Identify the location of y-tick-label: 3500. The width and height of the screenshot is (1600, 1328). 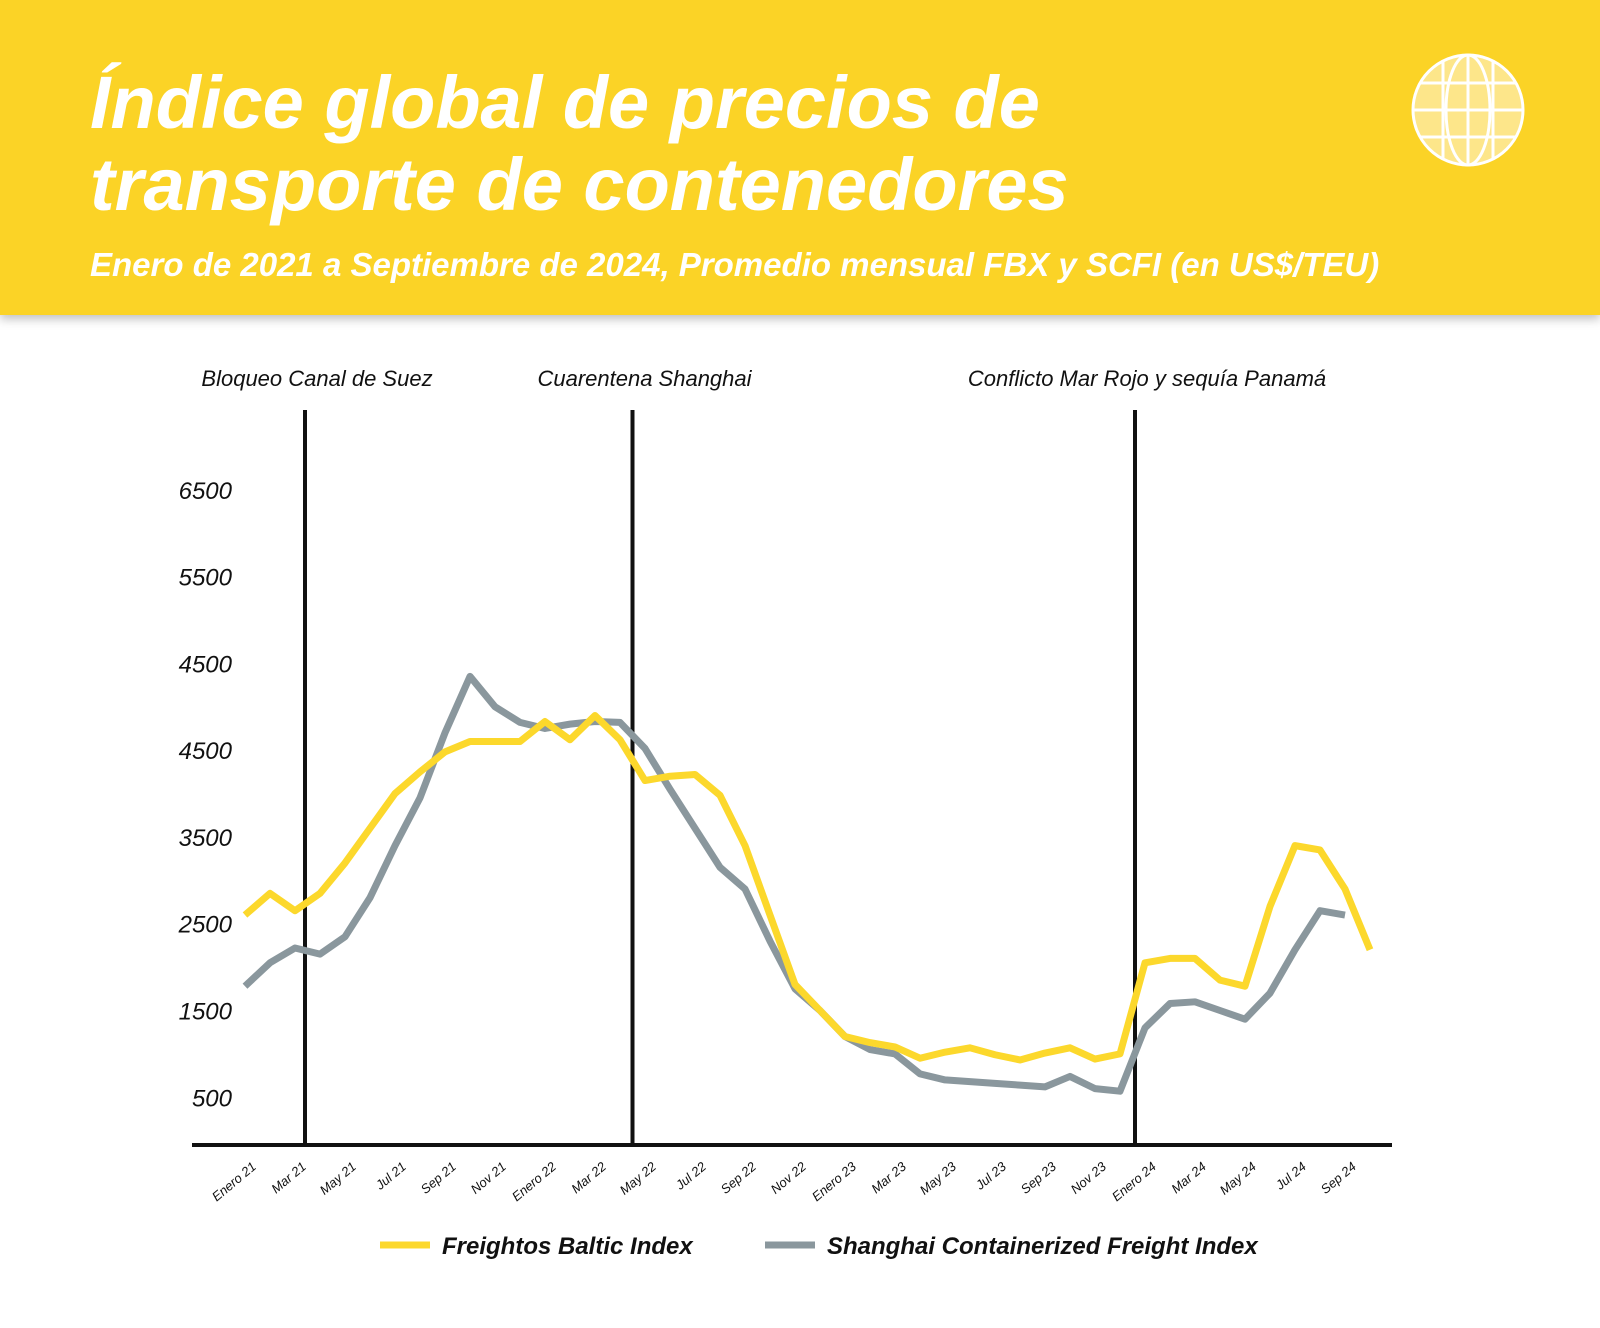
(206, 838).